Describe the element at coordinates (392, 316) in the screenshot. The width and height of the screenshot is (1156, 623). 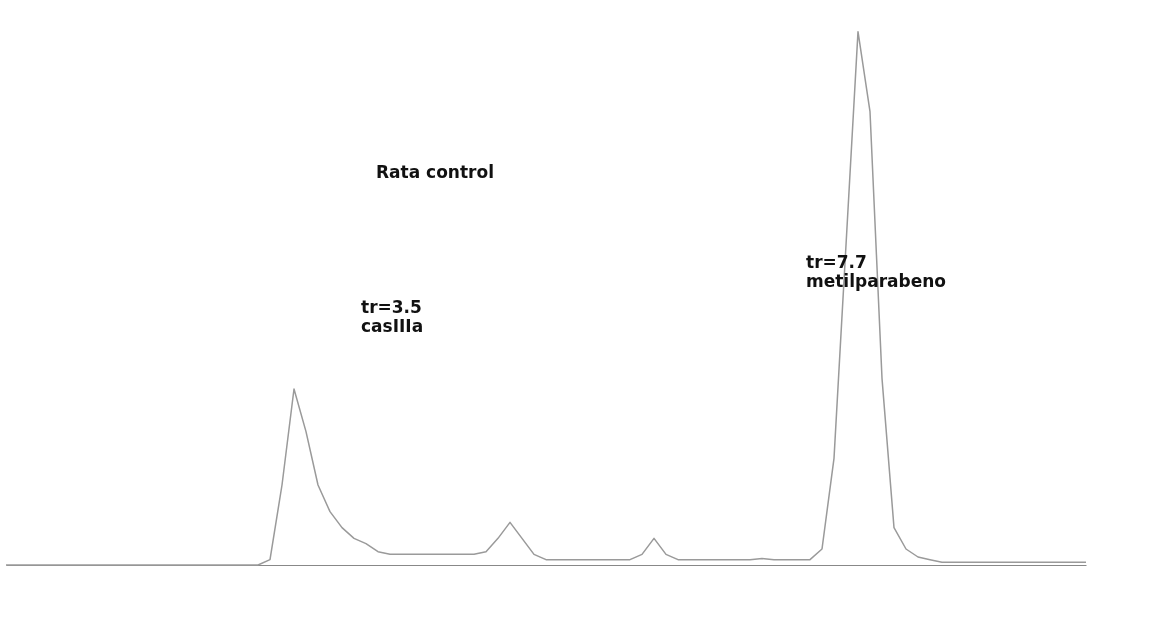
I see `annotation: tr=3.5 casIIIa` at that location.